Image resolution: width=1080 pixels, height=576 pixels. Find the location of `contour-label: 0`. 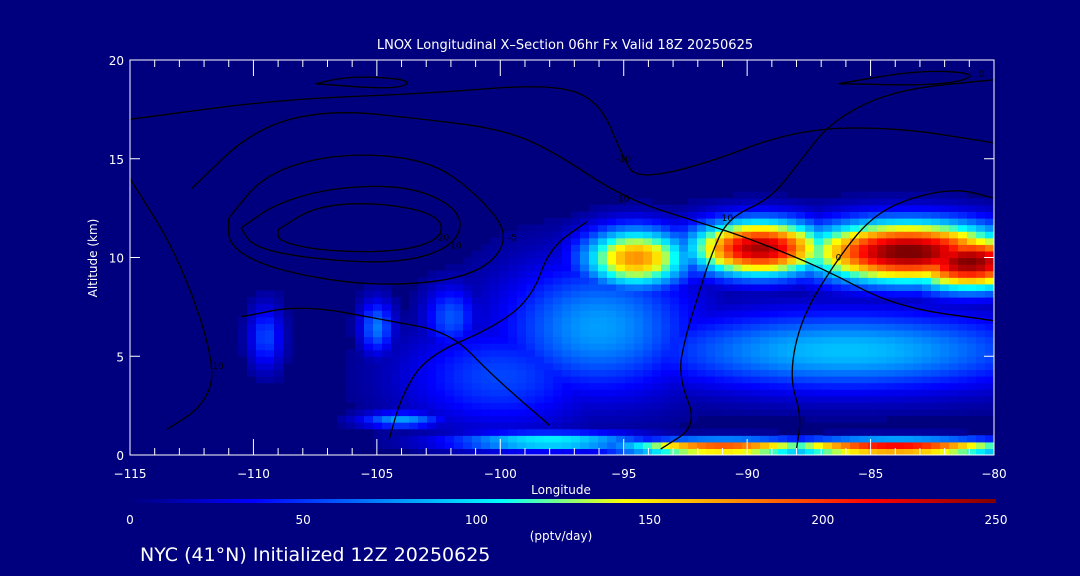

contour-label: 0 is located at coordinates (839, 259).